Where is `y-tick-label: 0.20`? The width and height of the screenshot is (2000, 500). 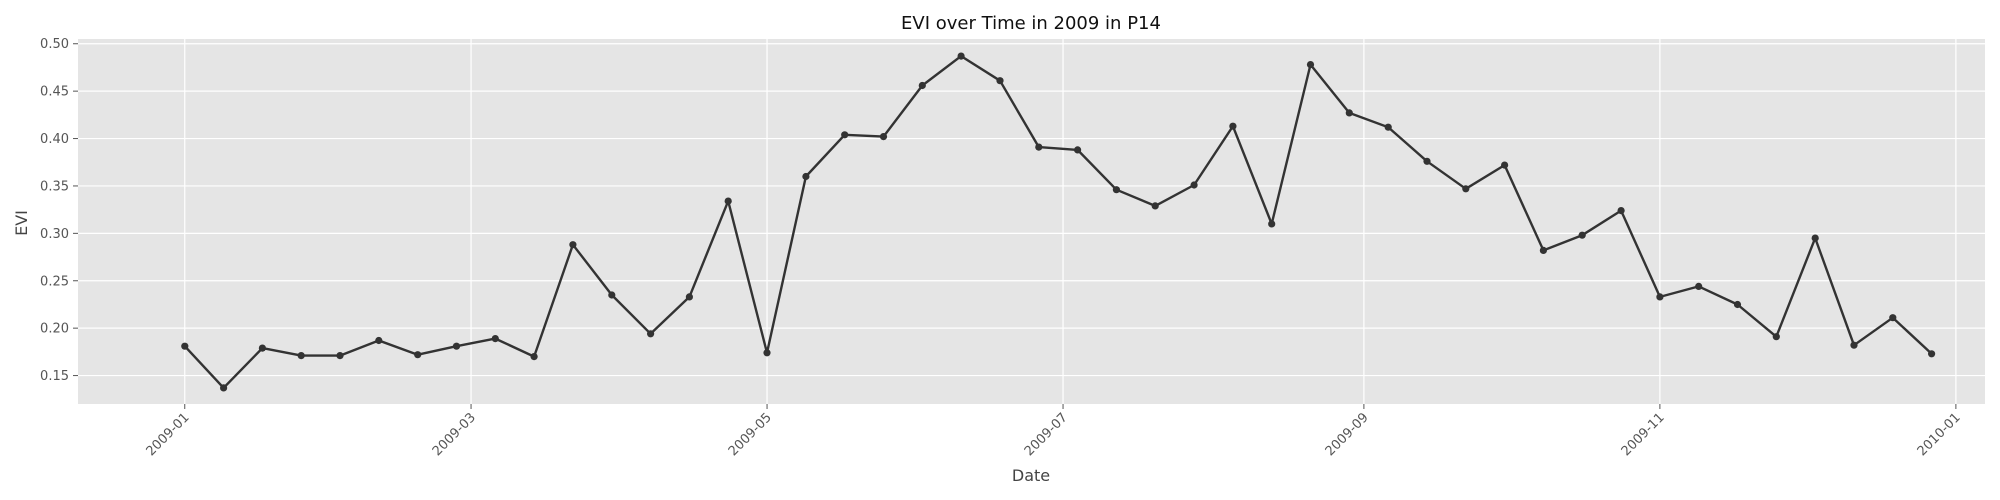 y-tick-label: 0.20 is located at coordinates (54, 329).